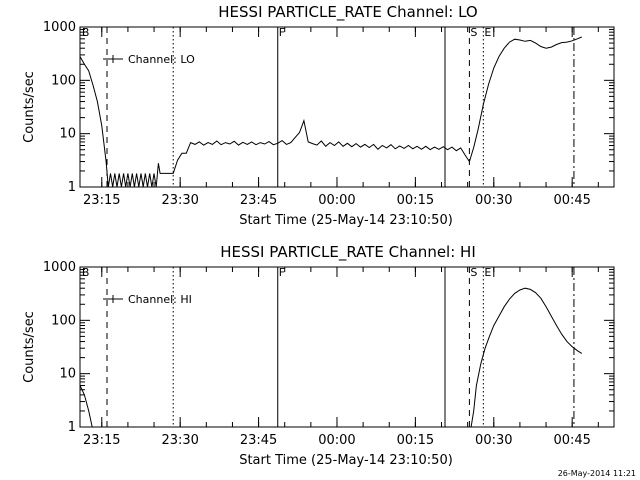  Describe the element at coordinates (597, 473) in the screenshot. I see `timestamp: 26-May-2014 11:21` at that location.